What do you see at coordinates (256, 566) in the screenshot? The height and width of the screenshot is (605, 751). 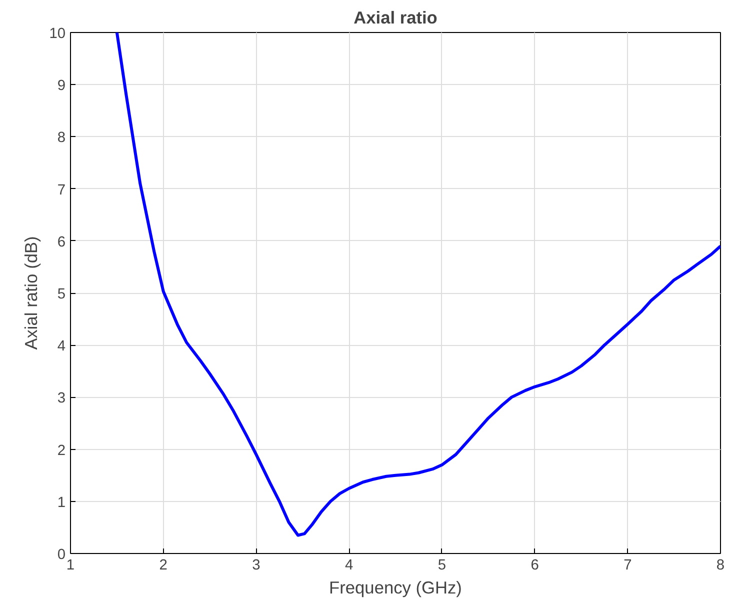 I see `x-tick-label: 3` at bounding box center [256, 566].